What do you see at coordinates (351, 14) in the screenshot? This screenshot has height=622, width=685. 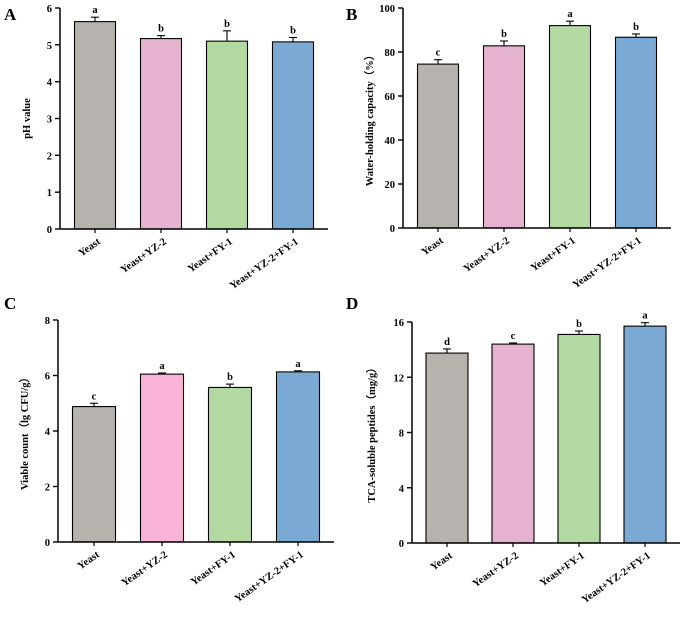 I see `panel-letter: B` at bounding box center [351, 14].